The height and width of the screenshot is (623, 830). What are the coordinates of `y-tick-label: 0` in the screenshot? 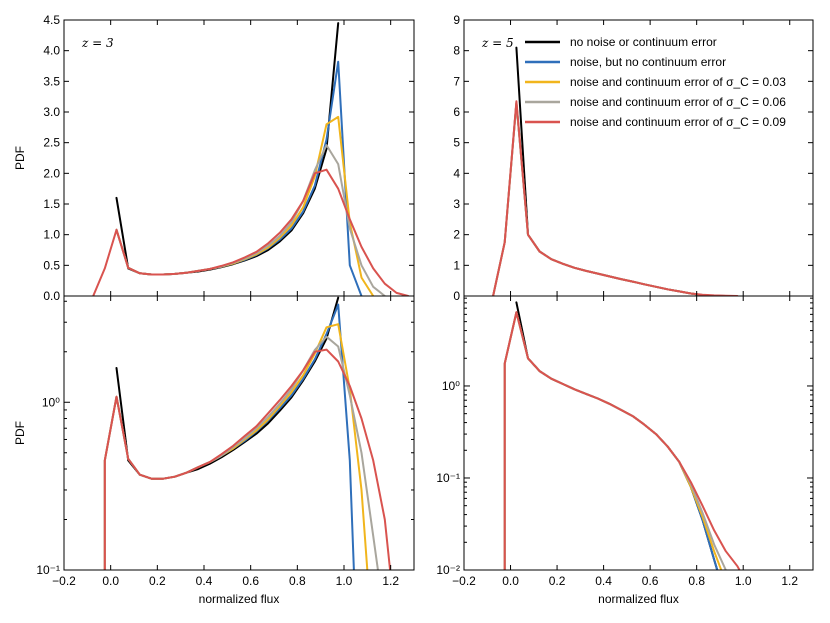 It's located at (456, 296).